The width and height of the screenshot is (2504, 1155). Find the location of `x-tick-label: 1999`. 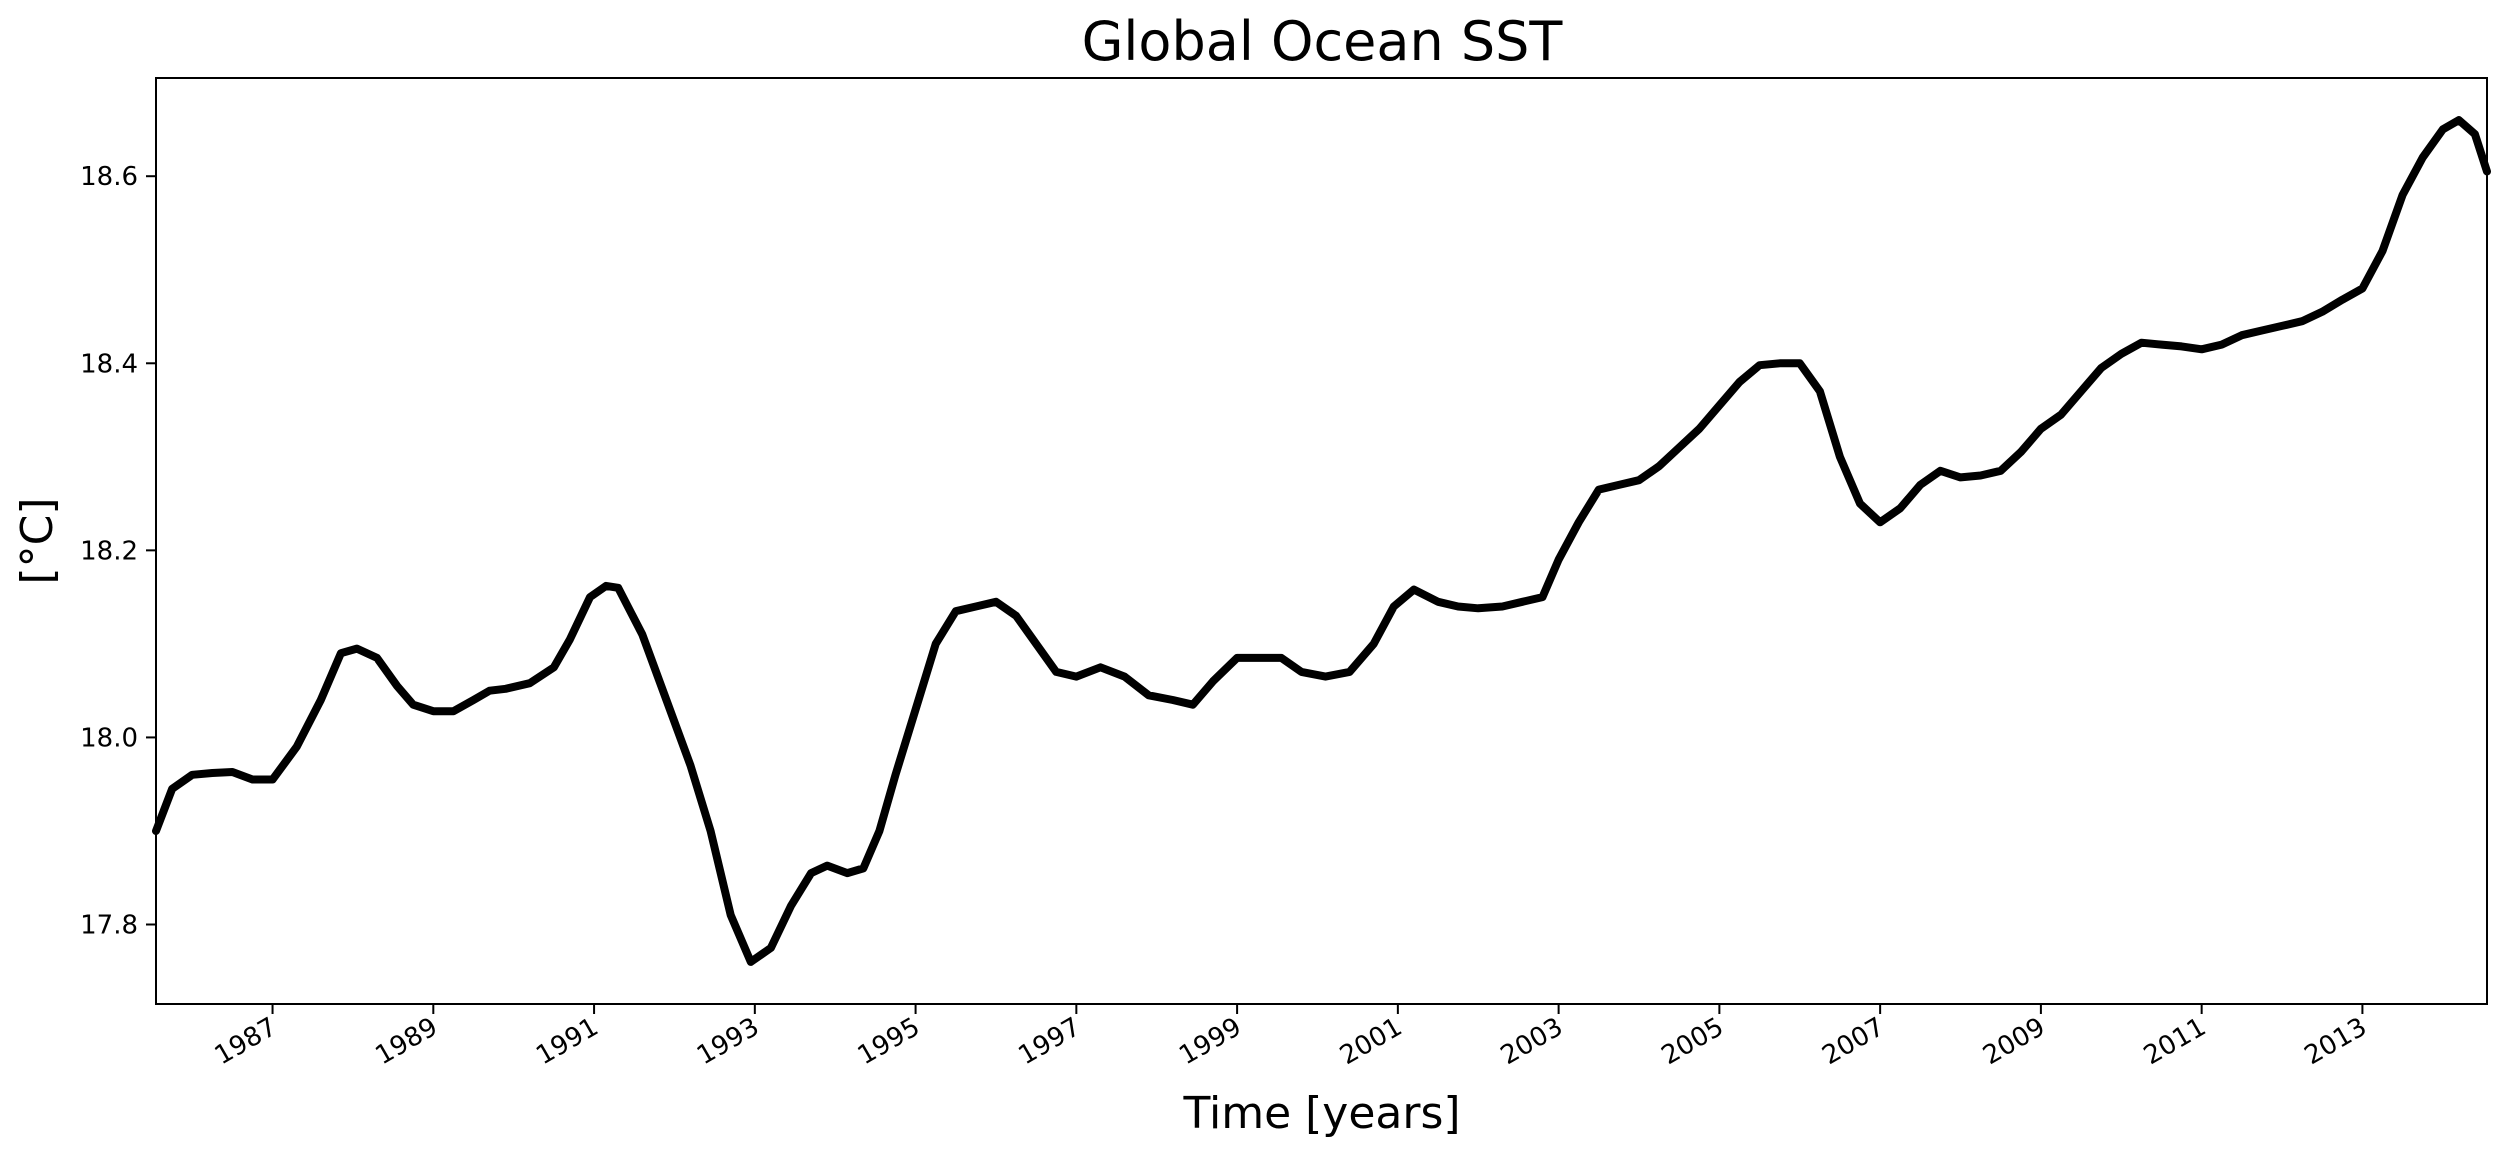

x-tick-label: 1999 is located at coordinates (1210, 1041).